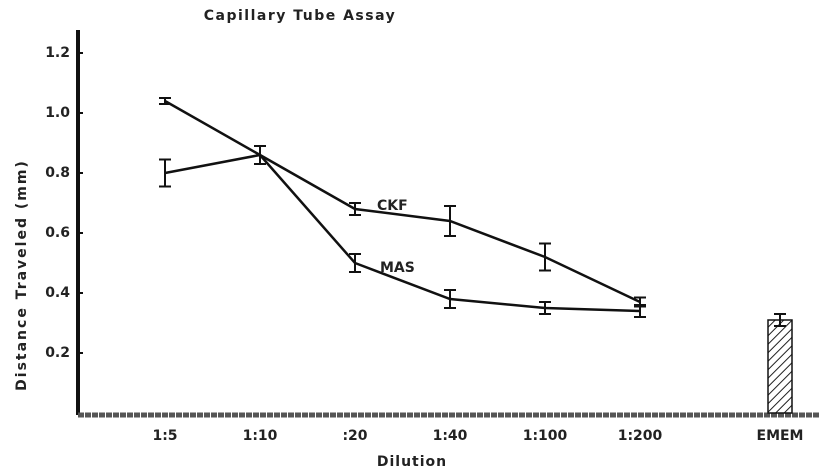 Image resolution: width=822 pixels, height=474 pixels. Describe the element at coordinates (392, 206) in the screenshot. I see `series-label: CKF` at that location.